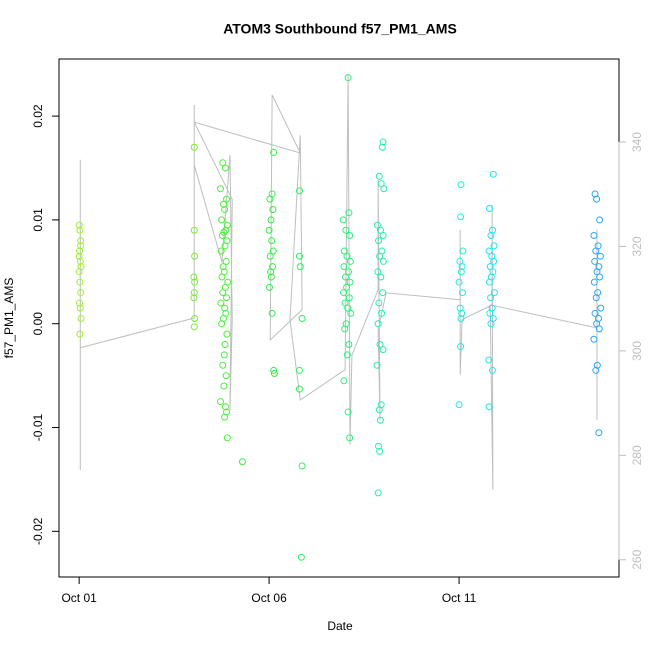 This screenshot has height=655, width=650. What do you see at coordinates (637, 351) in the screenshot?
I see `y2-tick-label: 300` at bounding box center [637, 351].